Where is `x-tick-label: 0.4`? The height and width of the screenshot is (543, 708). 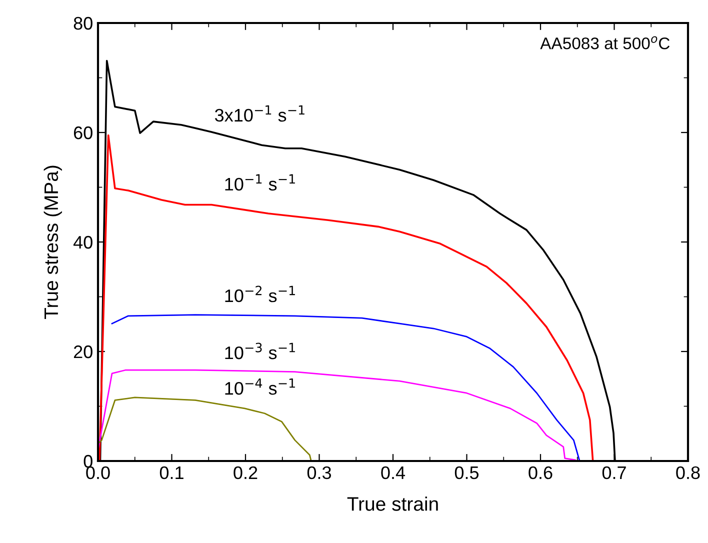 x-tick-label: 0.4 is located at coordinates (393, 473).